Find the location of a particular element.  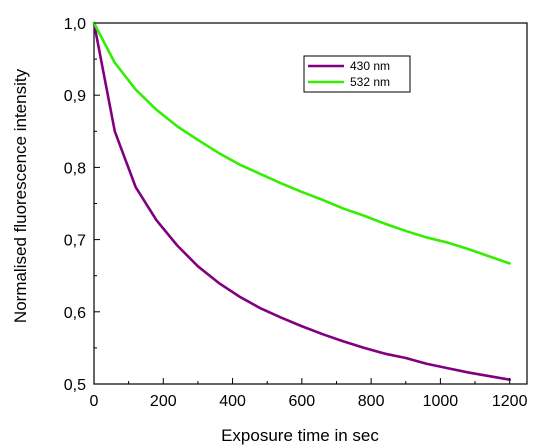

x-tick-label: 0 is located at coordinates (94, 401).